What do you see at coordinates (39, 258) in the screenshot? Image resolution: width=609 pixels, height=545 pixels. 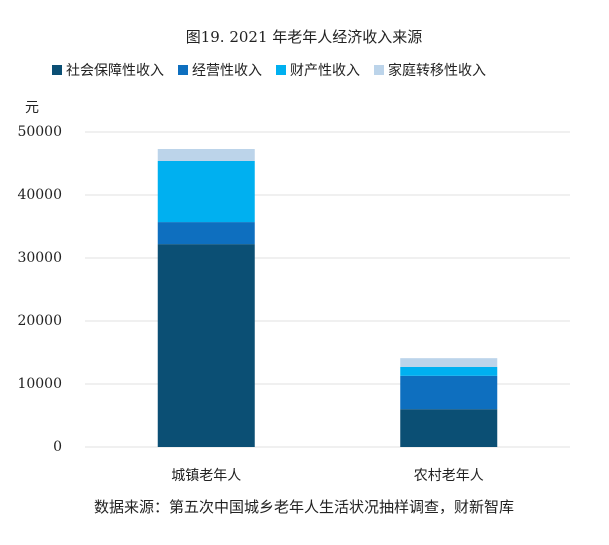 I see `y-tick-label: 30000` at bounding box center [39, 258].